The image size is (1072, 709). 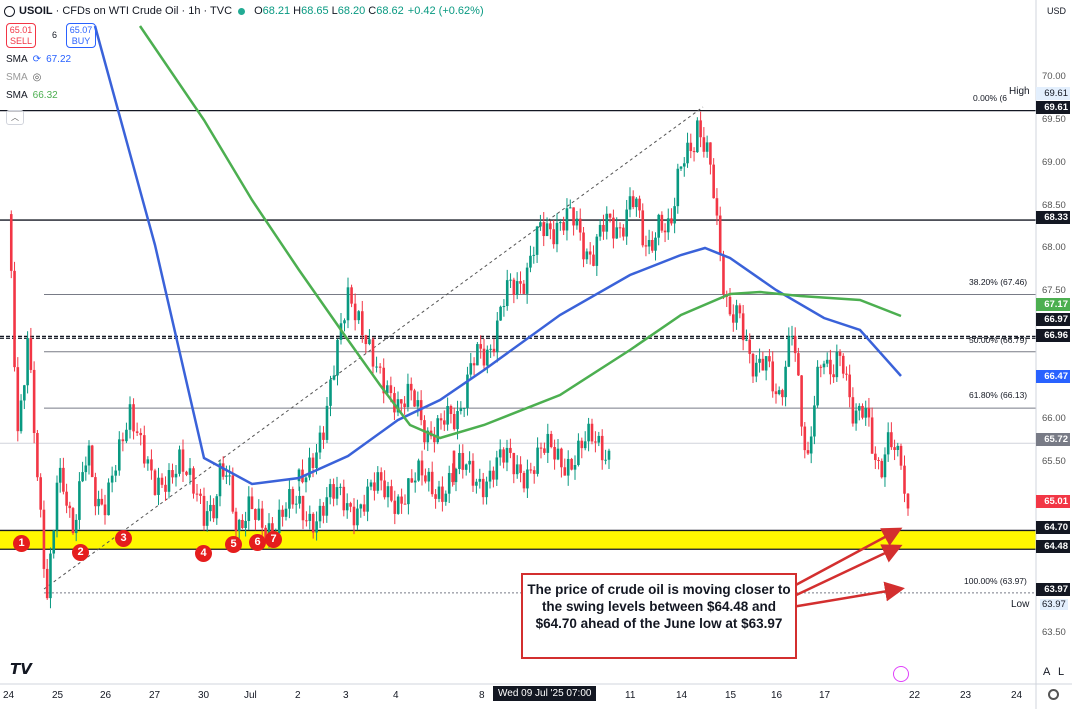 I want to click on sell-label: SELL, so click(x=21, y=41).